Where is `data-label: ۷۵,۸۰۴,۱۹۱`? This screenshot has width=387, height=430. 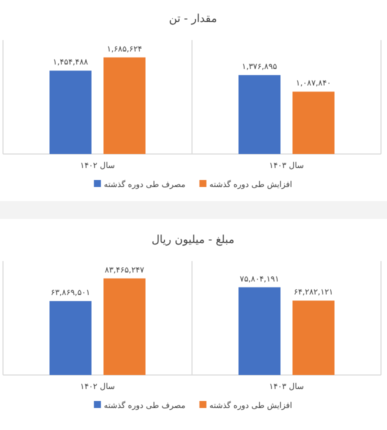
data-label: ۷۵,۸۰۴,۱۹۱ is located at coordinates (260, 279).